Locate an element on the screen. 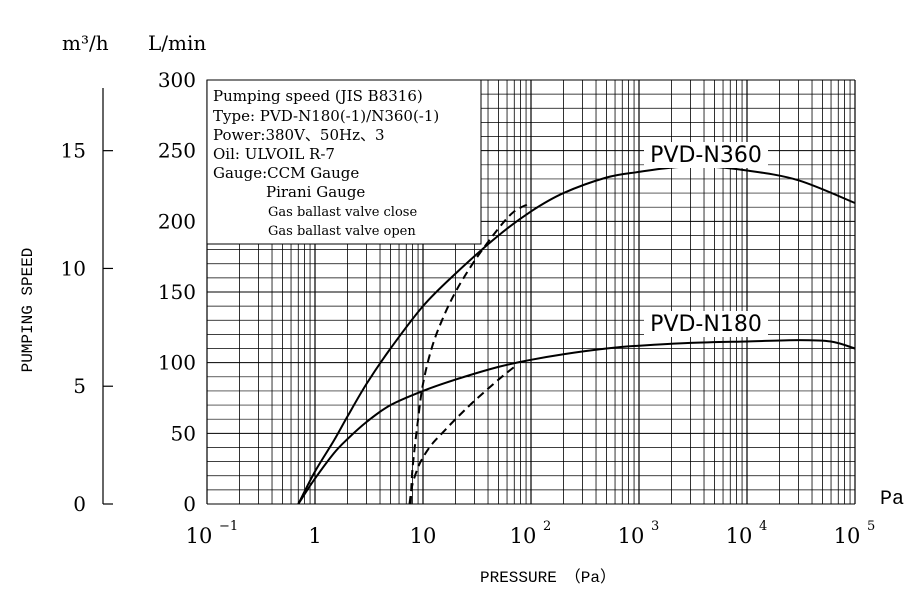  x-tick-exponent: −1 is located at coordinates (228, 526).